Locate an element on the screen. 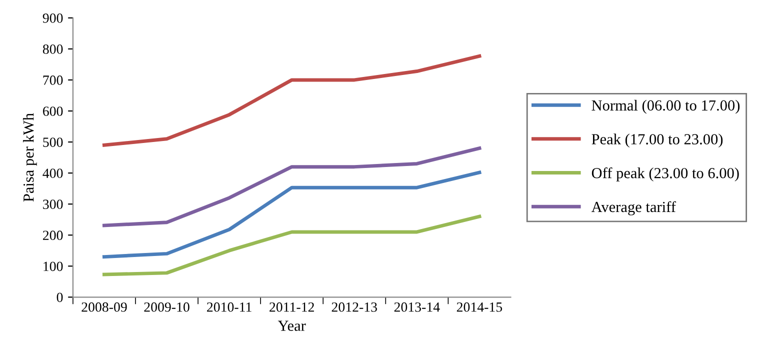  x-tick-label: 2009-10 is located at coordinates (167, 307).